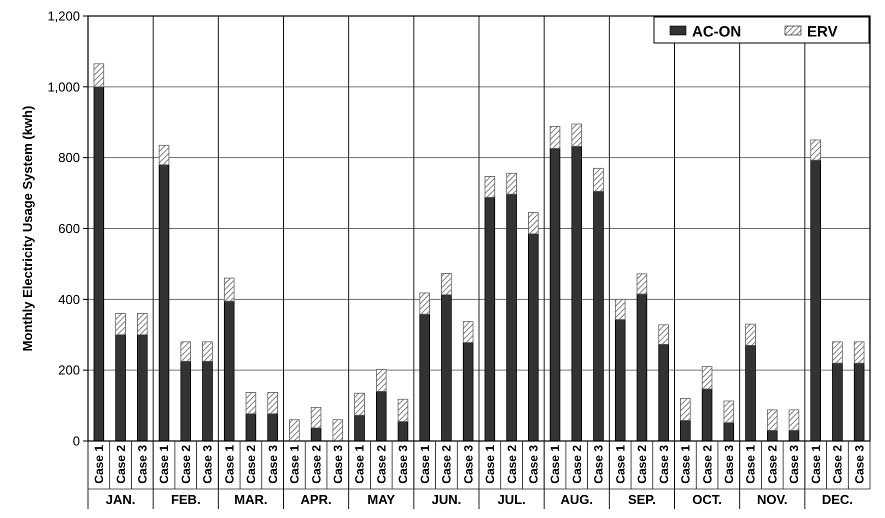  What do you see at coordinates (576, 499) in the screenshot?
I see `text: AUG.` at bounding box center [576, 499].